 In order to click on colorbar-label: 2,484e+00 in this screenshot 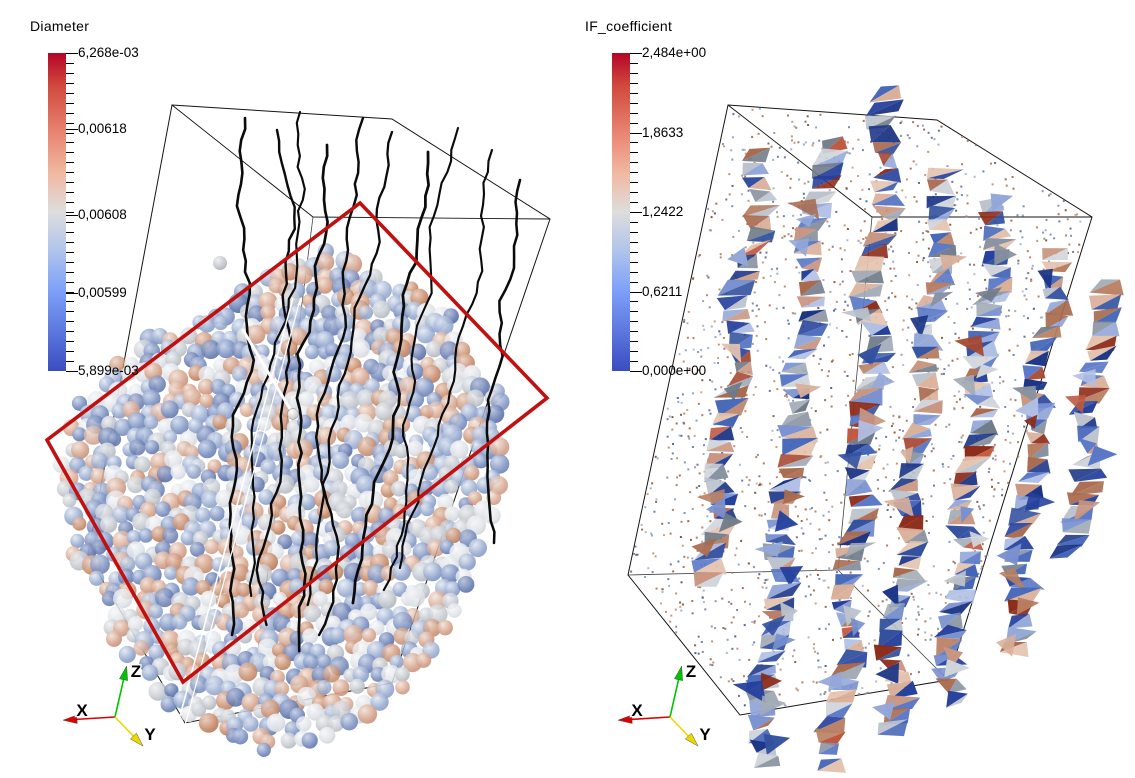, I will do `click(674, 52)`.